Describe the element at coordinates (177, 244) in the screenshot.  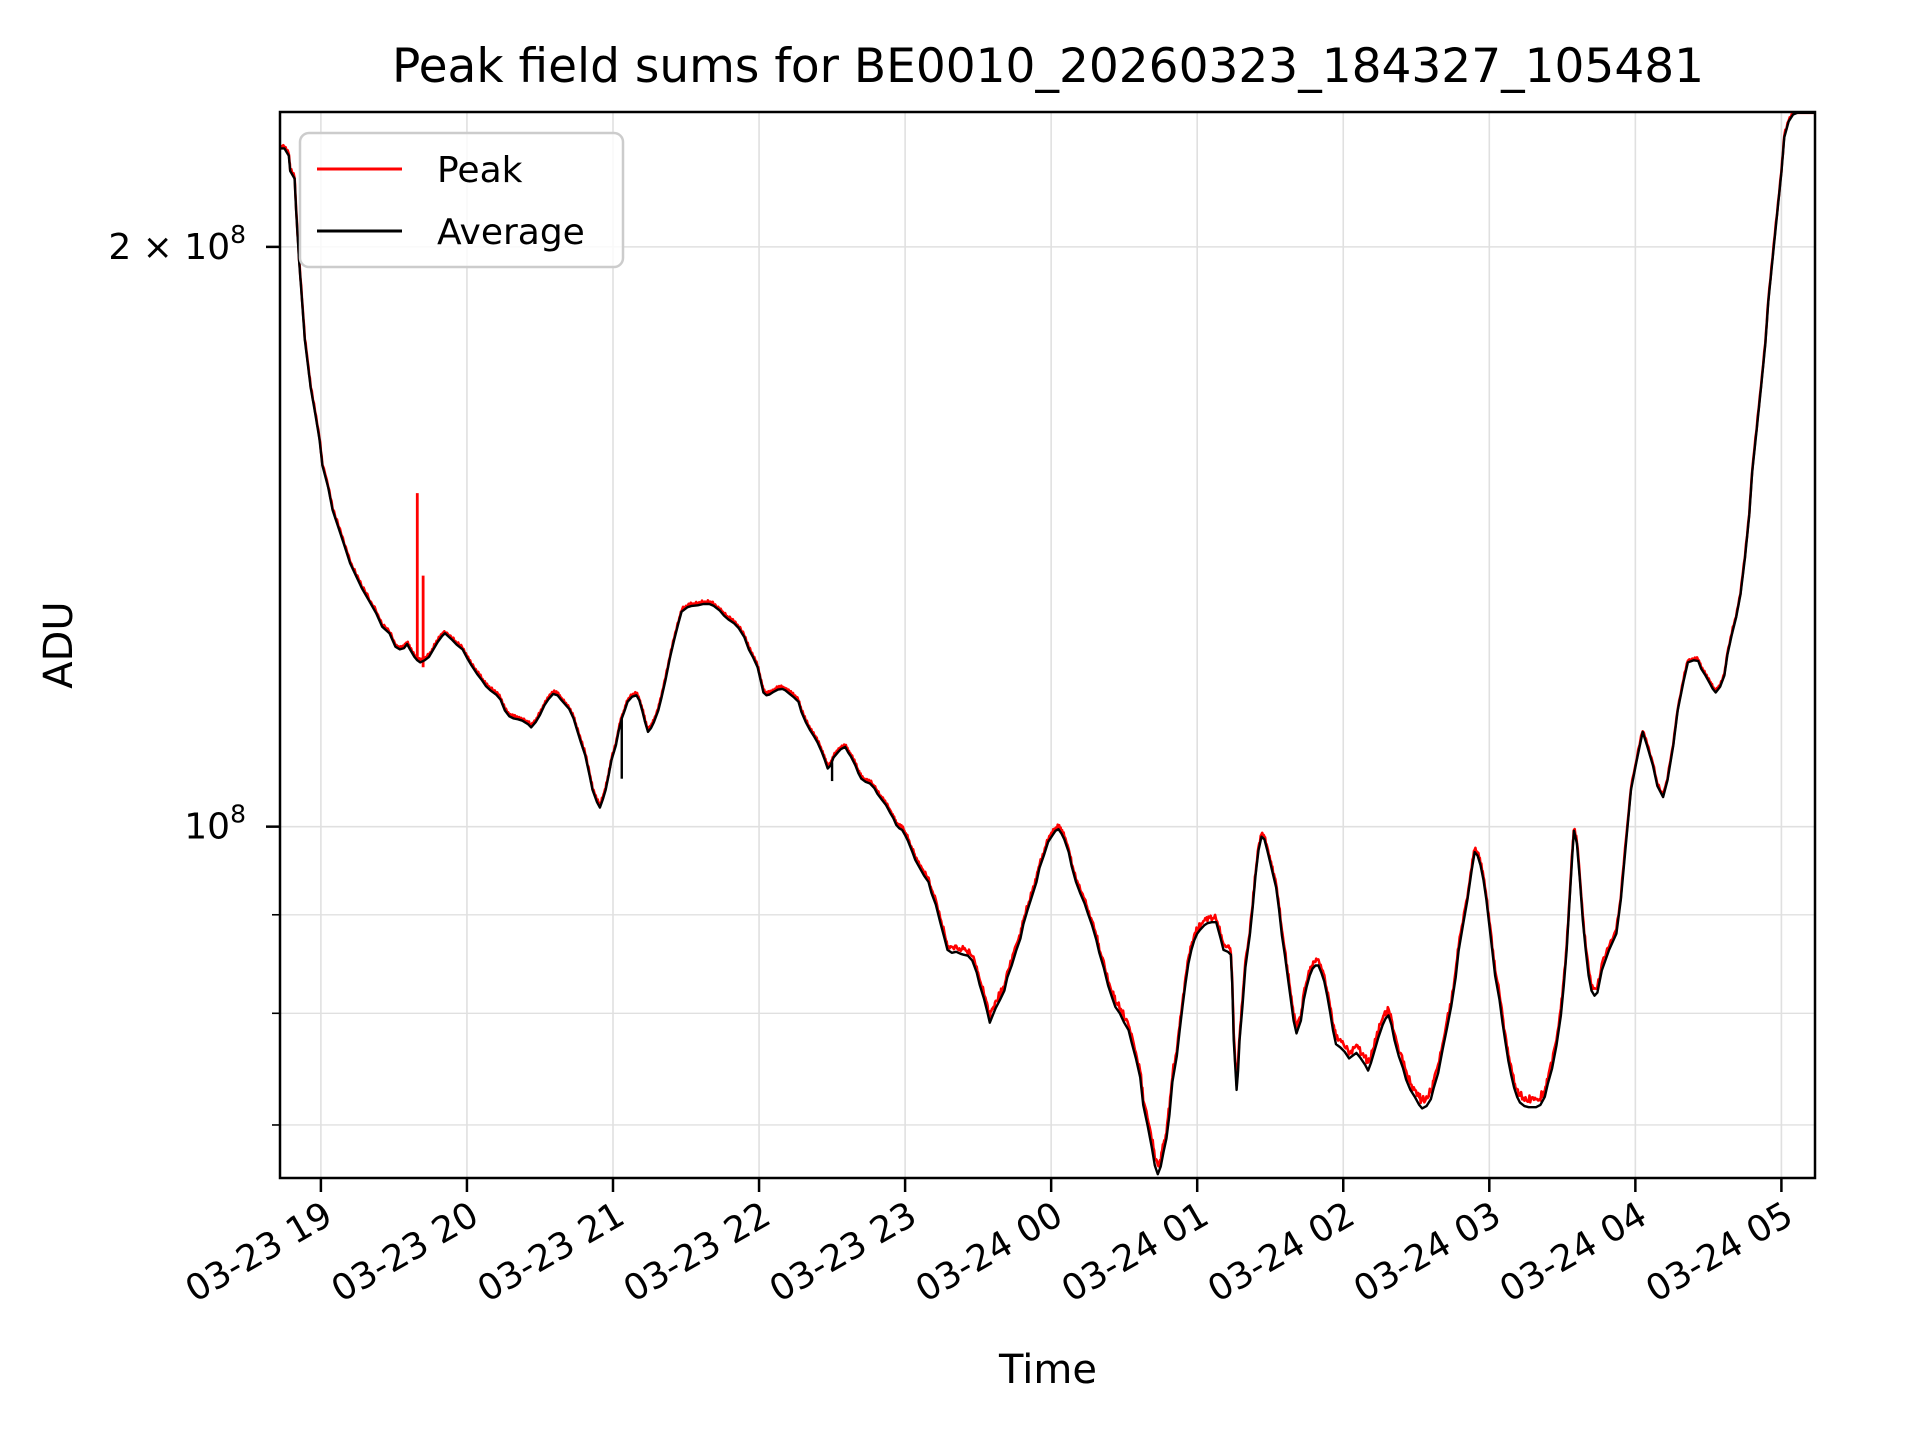
I see `y-tick-label: 2 × 108` at that location.